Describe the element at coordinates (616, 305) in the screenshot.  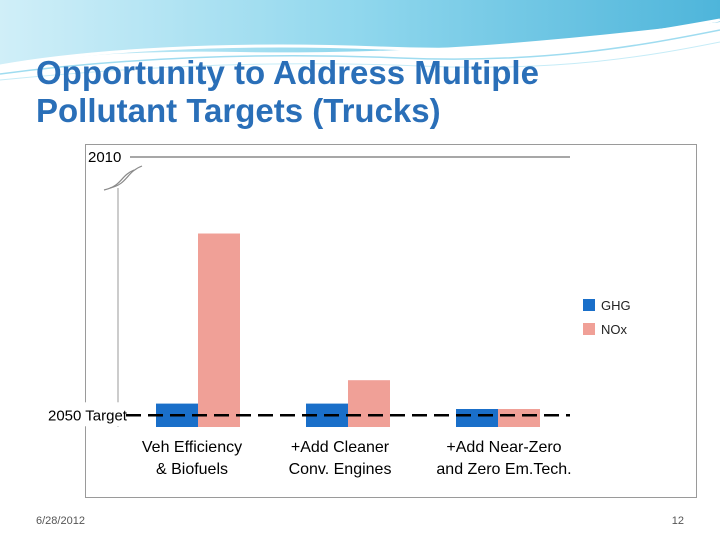
I see `legend-label-ghg: GHG` at that location.